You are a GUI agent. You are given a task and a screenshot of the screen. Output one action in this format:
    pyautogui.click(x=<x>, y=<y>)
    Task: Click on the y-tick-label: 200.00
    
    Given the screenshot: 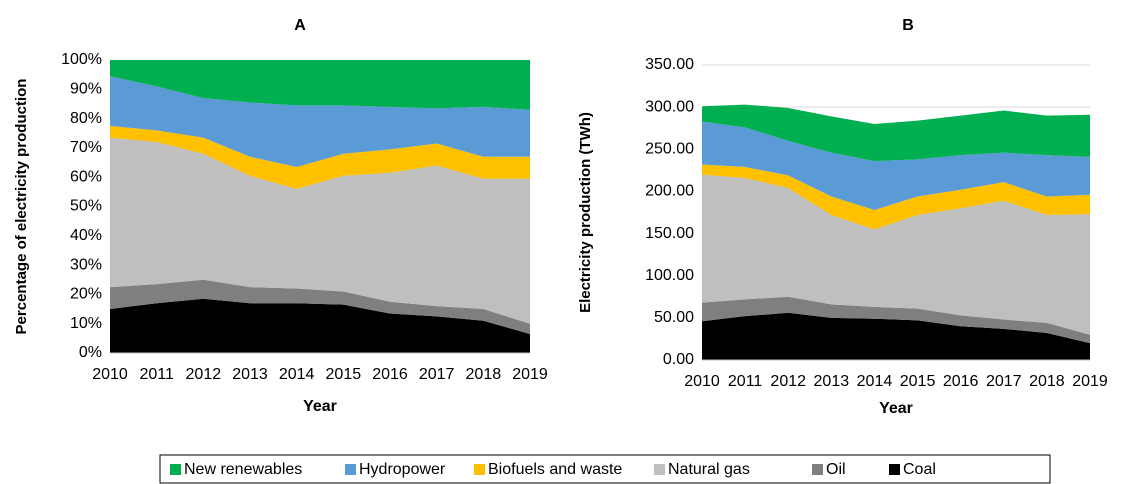 What is the action you would take?
    pyautogui.click(x=669, y=191)
    